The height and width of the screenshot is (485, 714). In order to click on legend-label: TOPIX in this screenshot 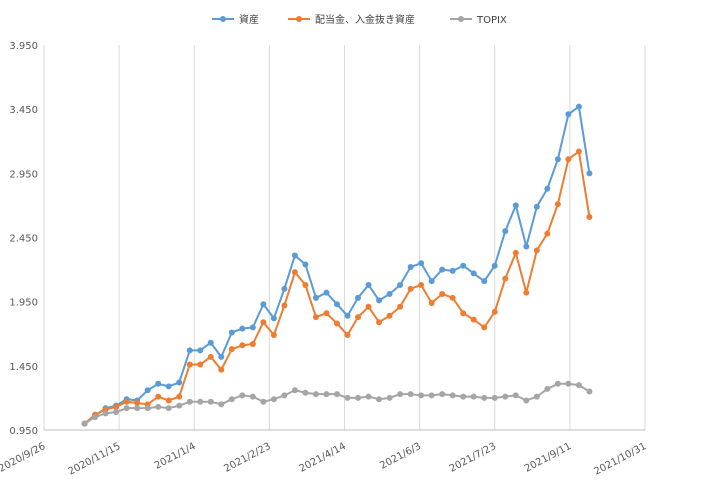, I will do `click(491, 20)`.